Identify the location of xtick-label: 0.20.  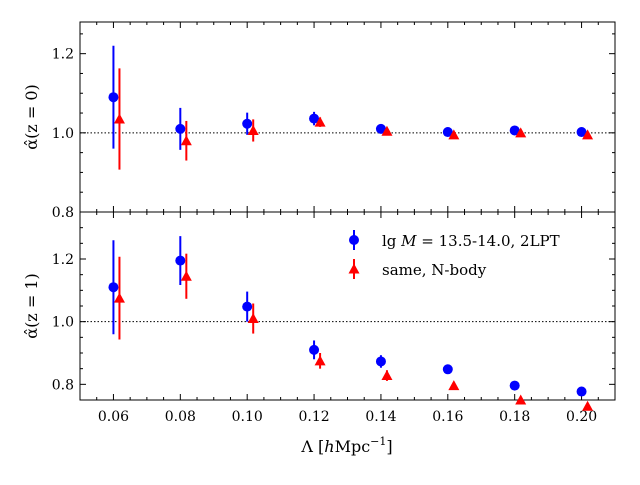
(581, 417).